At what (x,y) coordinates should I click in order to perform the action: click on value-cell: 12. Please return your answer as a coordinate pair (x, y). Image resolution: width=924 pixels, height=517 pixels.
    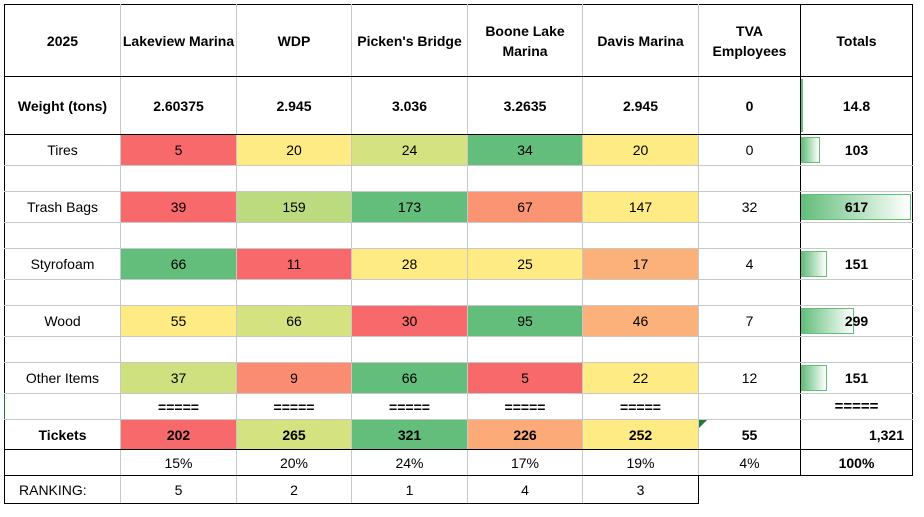
    Looking at the image, I should click on (749, 378).